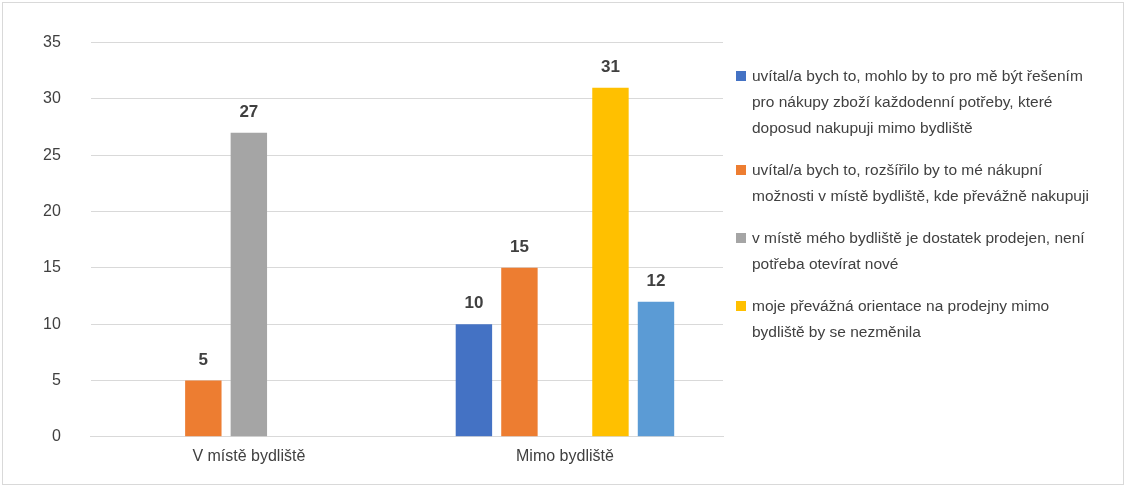  Describe the element at coordinates (519, 247) in the screenshot. I see `data-label: 15` at that location.